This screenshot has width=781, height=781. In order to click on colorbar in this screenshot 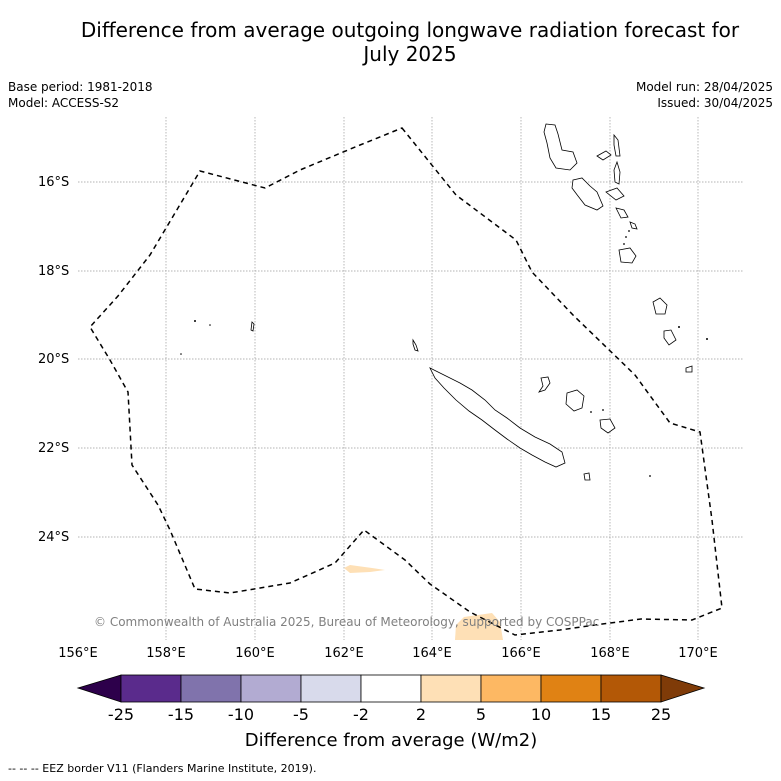, I will do `click(391, 688)`.